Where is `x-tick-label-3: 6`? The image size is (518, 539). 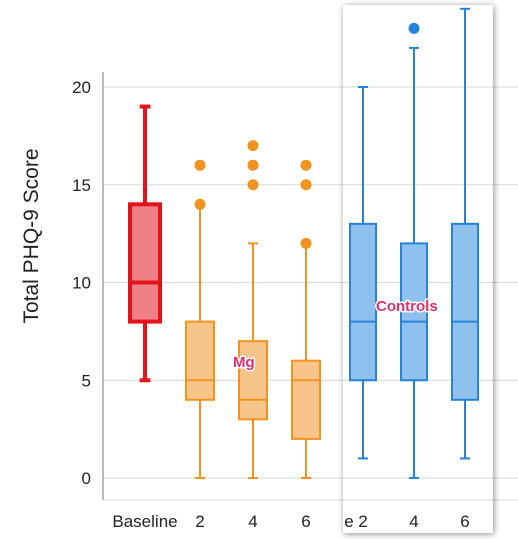 x-tick-label-3: 6 is located at coordinates (305, 521).